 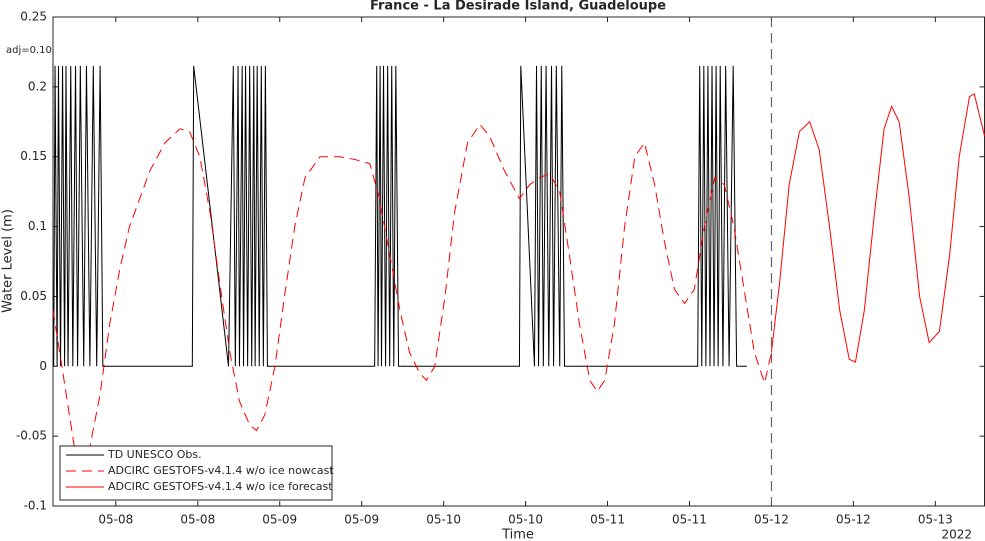 I want to click on legend-label: ADCIRC GESTOFS-v4.1.4 w/o ice forecast, so click(x=220, y=486).